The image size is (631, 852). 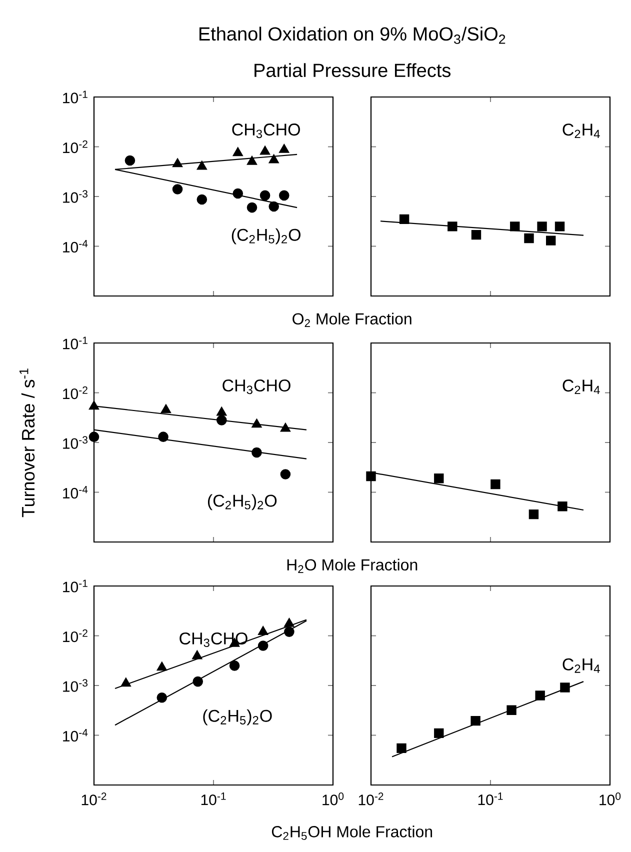 What do you see at coordinates (352, 319) in the screenshot?
I see `x-axis-title: O$_{2}$ Mole Fraction` at bounding box center [352, 319].